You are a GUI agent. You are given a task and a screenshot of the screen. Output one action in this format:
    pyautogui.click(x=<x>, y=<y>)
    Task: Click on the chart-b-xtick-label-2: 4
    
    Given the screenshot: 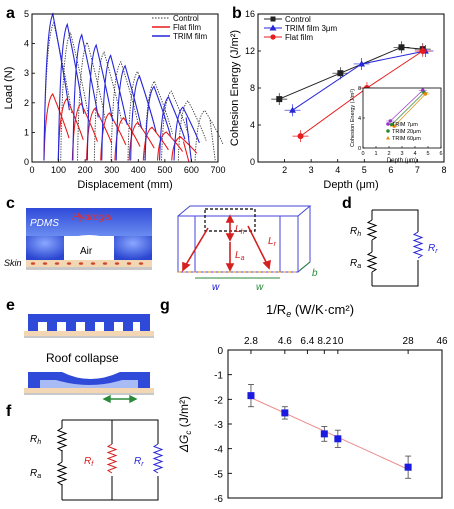 What is the action you would take?
    pyautogui.click(x=337, y=170)
    